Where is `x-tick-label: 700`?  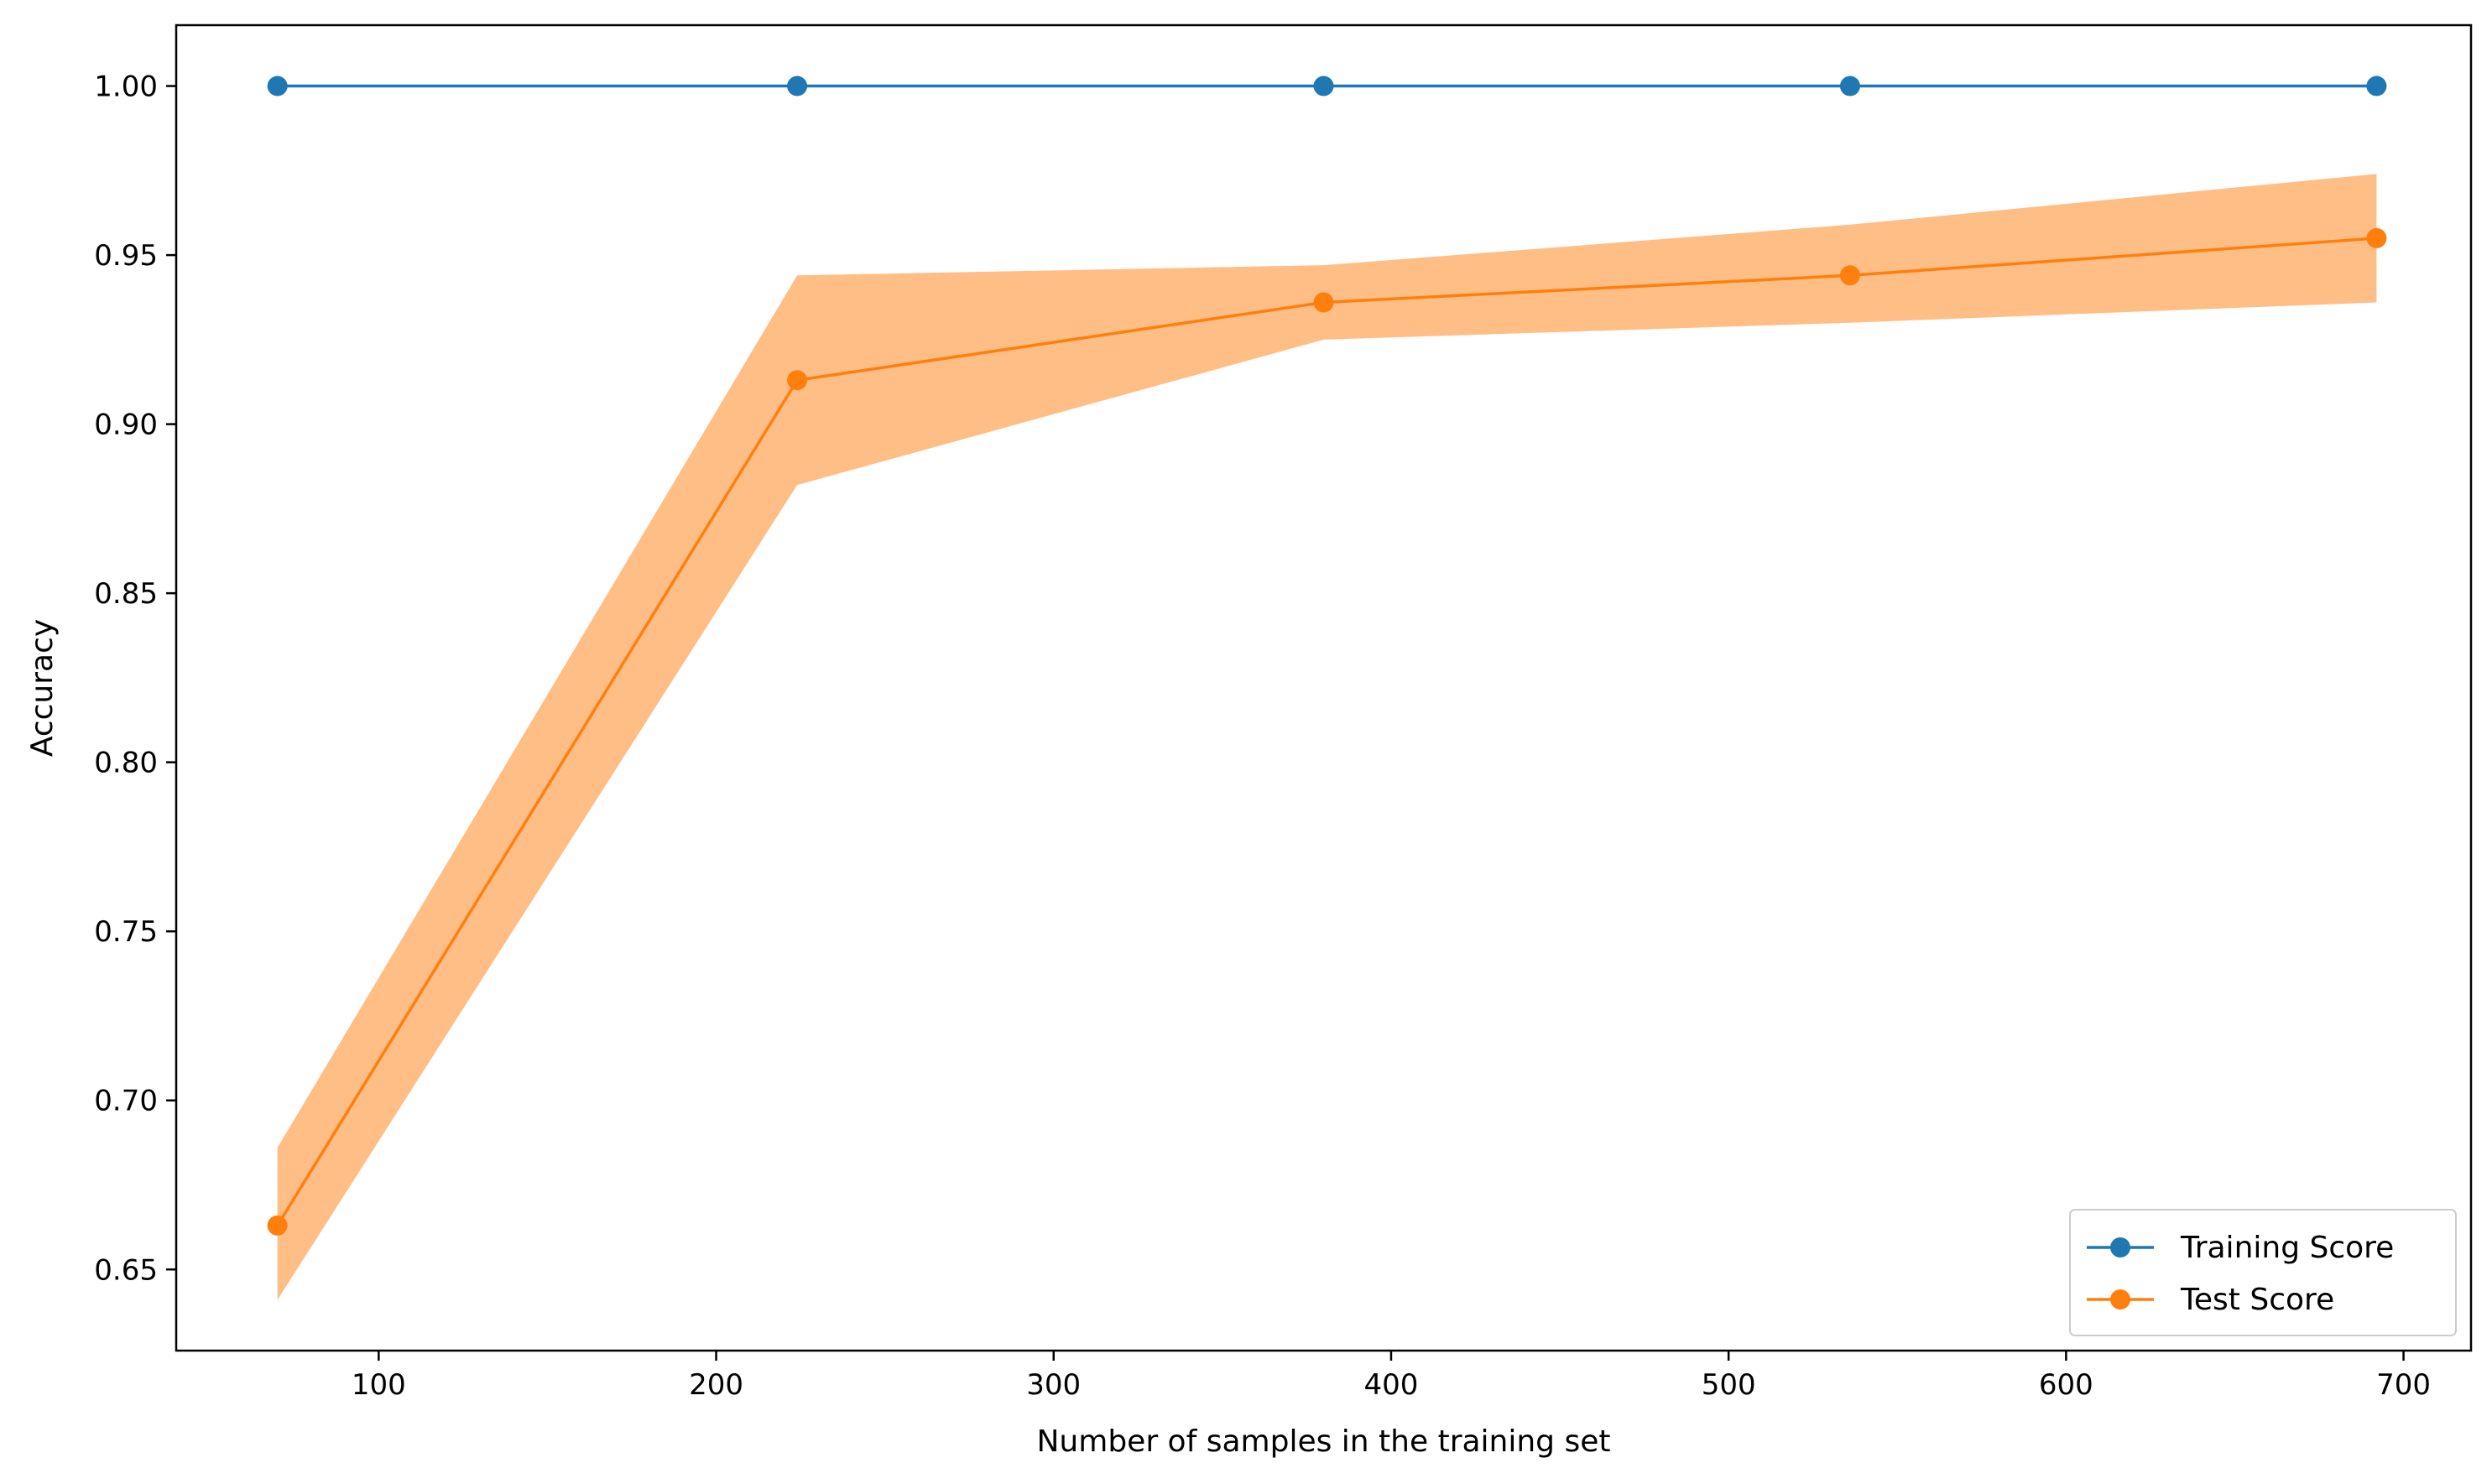 x-tick-label: 700 is located at coordinates (2404, 1385).